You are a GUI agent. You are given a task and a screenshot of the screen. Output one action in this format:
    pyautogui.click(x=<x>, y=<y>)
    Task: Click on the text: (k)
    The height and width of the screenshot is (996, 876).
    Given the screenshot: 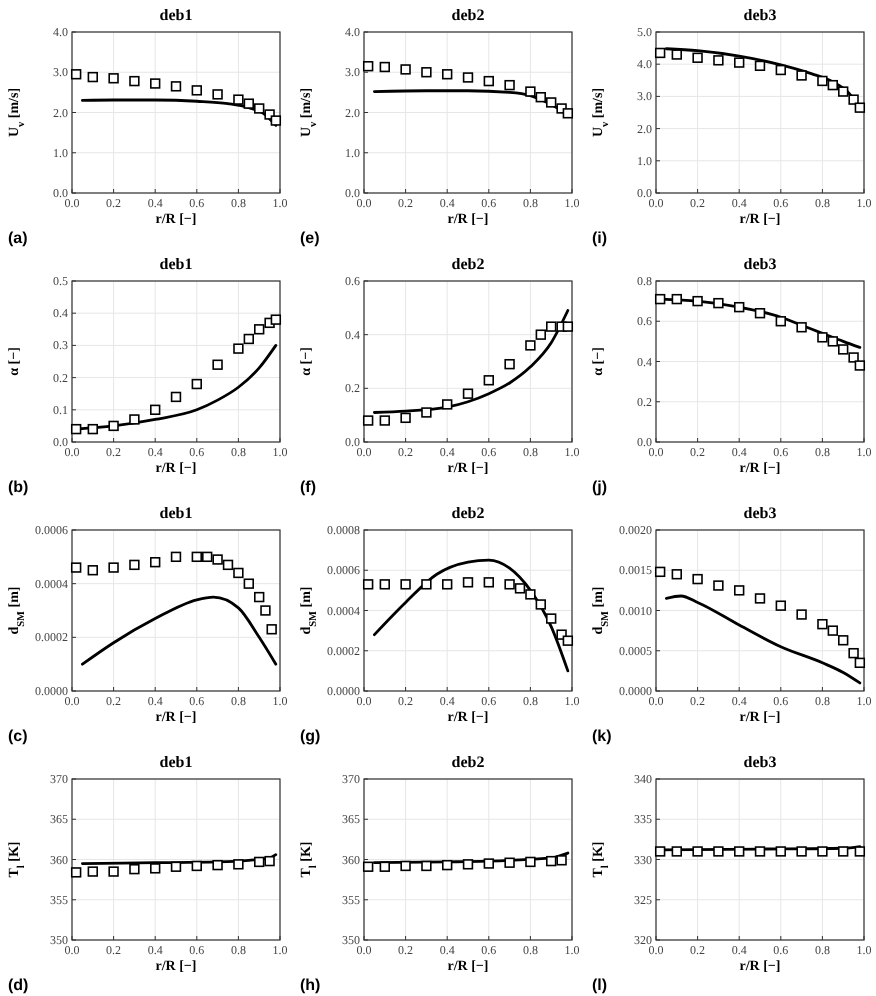 What is the action you would take?
    pyautogui.click(x=602, y=736)
    